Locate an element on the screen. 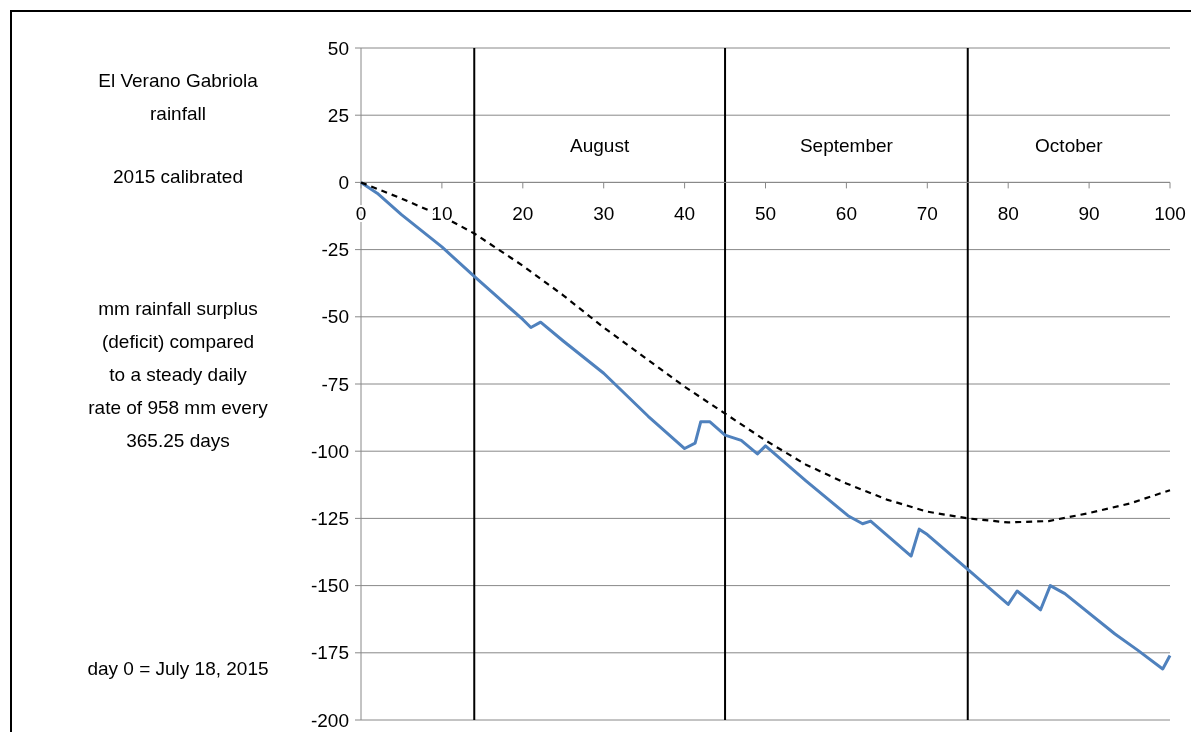 This screenshot has width=1199, height=740. text: 2015 calibrated is located at coordinates (178, 176).